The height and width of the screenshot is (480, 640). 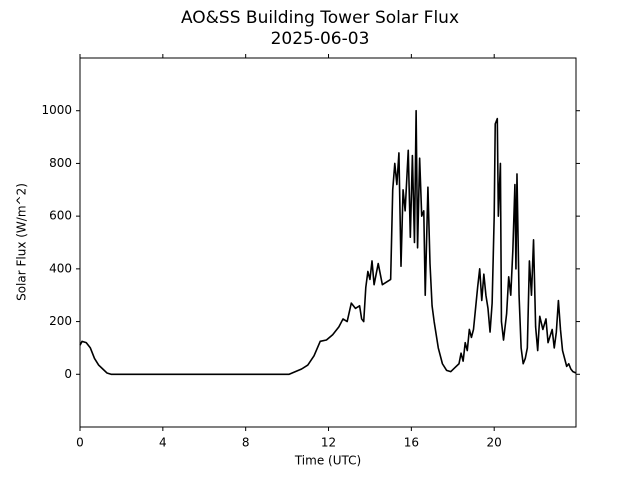 I want to click on y-tick-label: 400, so click(x=60, y=268).